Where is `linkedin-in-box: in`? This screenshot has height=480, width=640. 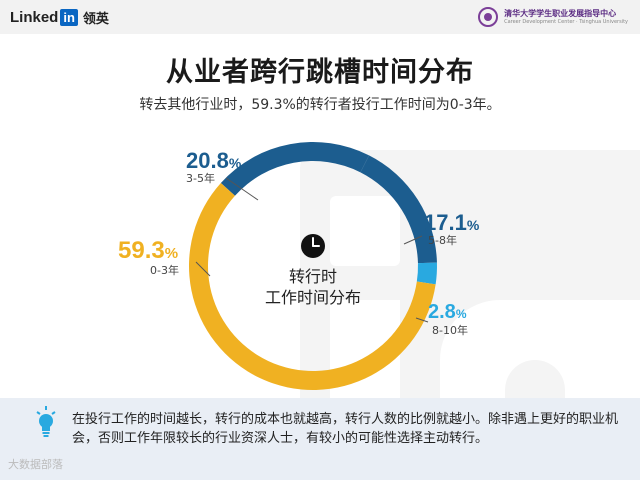
linkedin-in-box: in is located at coordinates (69, 17).